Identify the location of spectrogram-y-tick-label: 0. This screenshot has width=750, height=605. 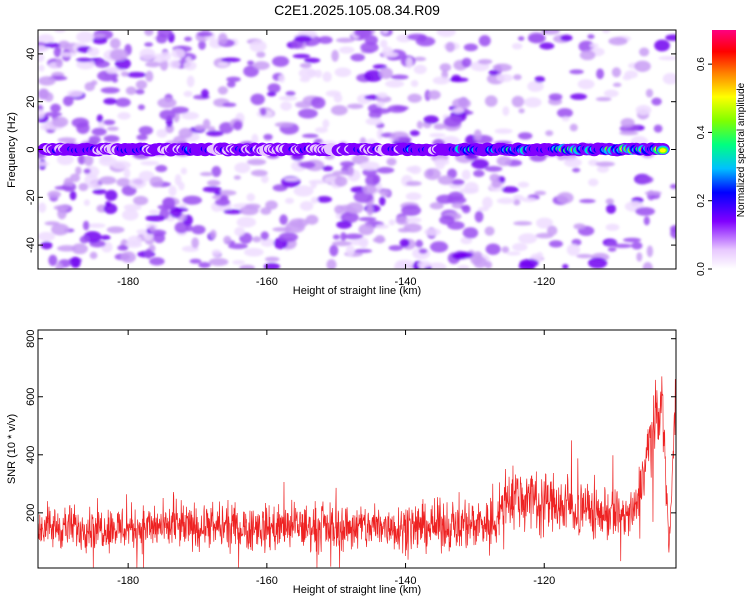
(31, 149).